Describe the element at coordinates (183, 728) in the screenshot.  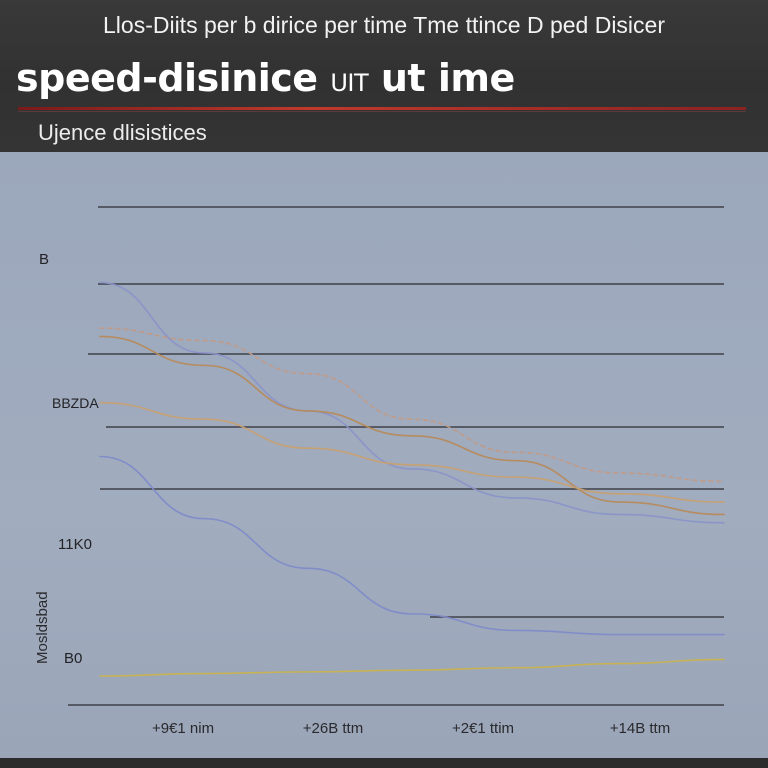
I see `x-tick-label-0: +9€1 nim` at that location.